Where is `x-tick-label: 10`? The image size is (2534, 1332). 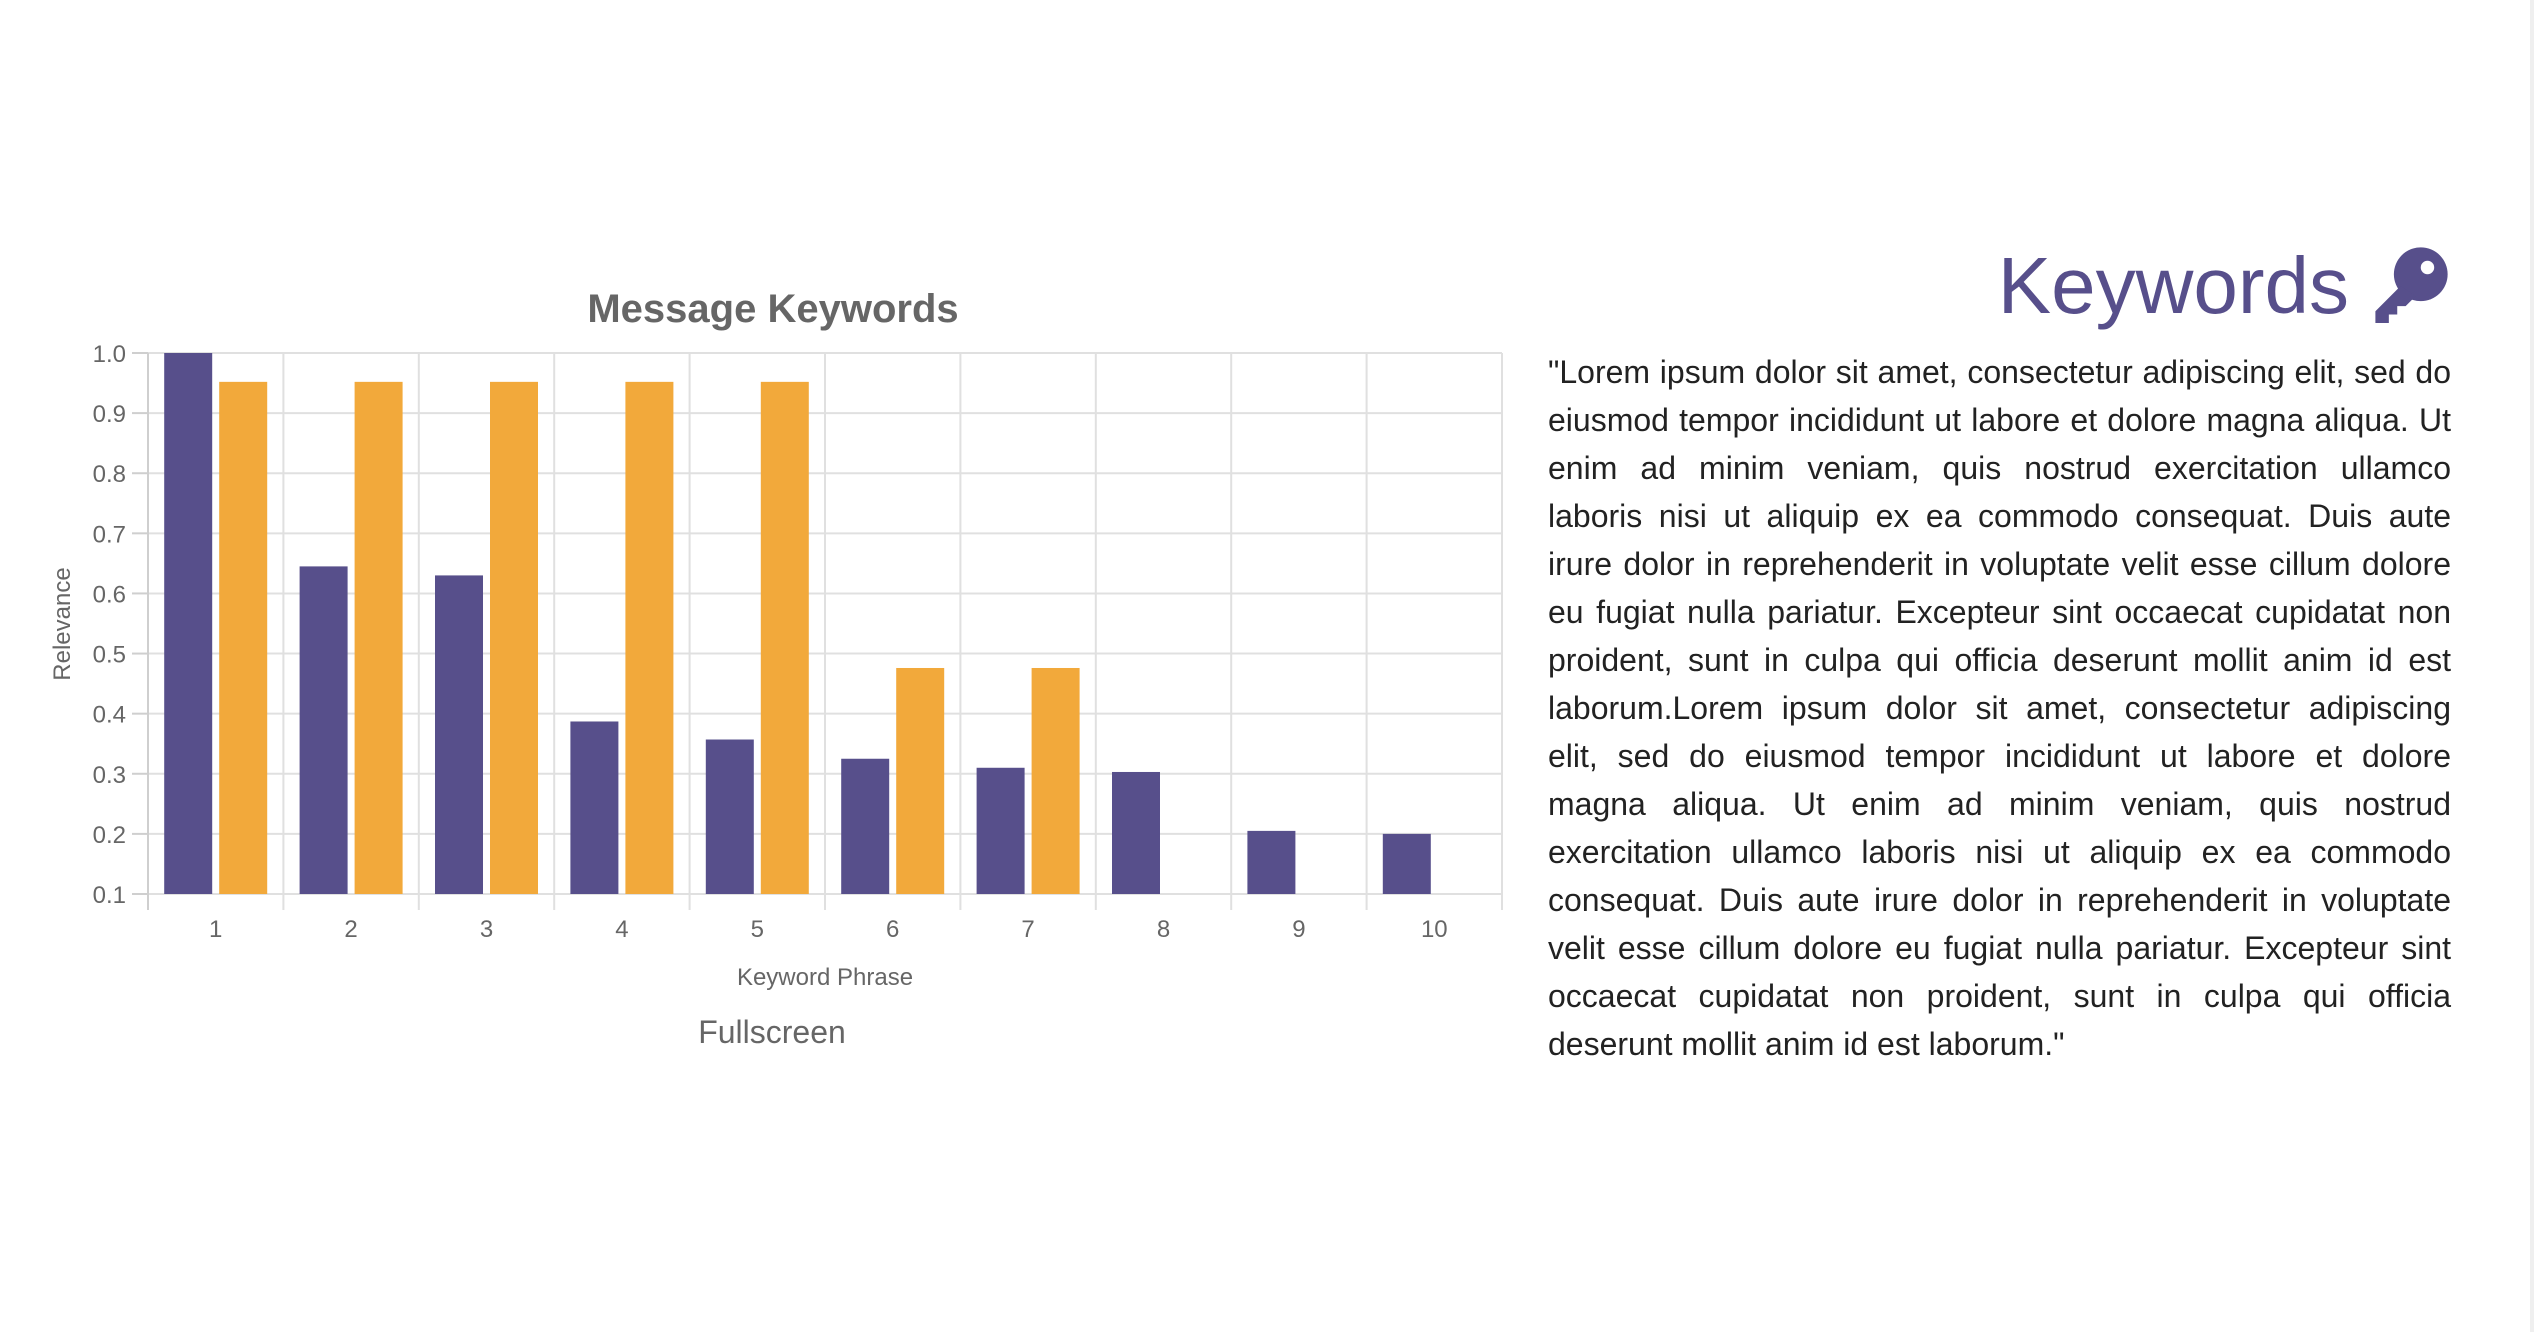 x-tick-label: 10 is located at coordinates (1434, 929).